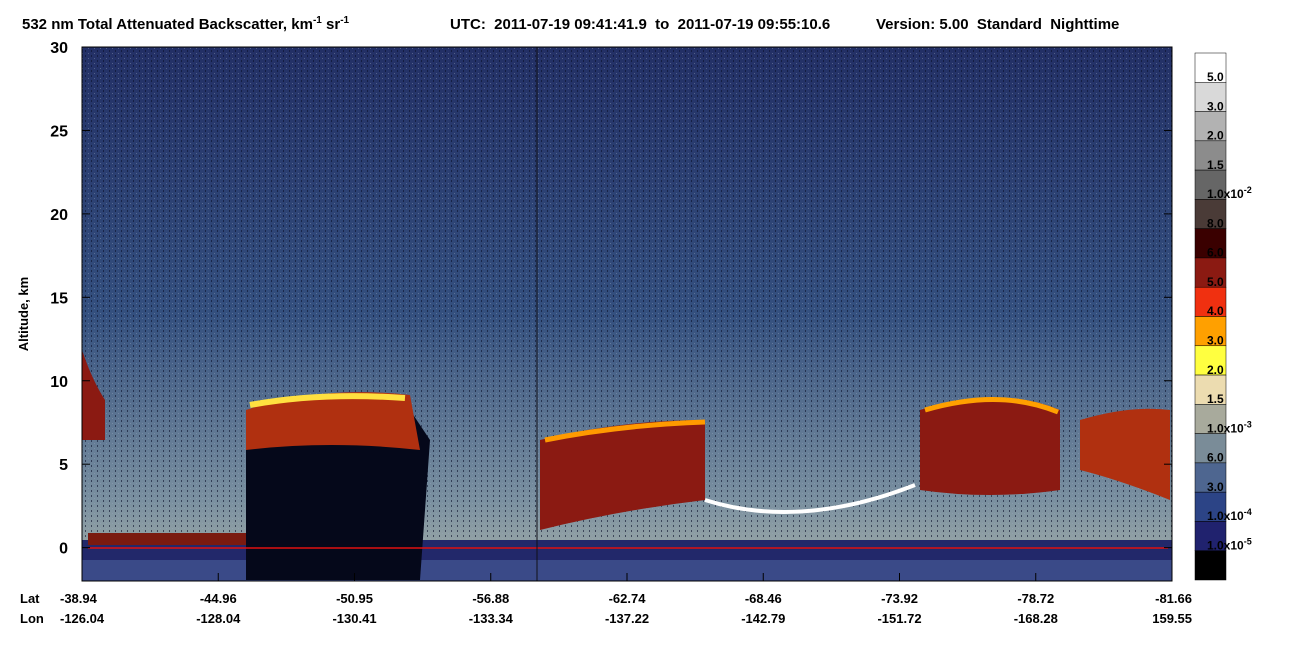 This screenshot has width=1300, height=672. What do you see at coordinates (1248, 424) in the screenshot?
I see `colorbar-label-sup: -3` at bounding box center [1248, 424].